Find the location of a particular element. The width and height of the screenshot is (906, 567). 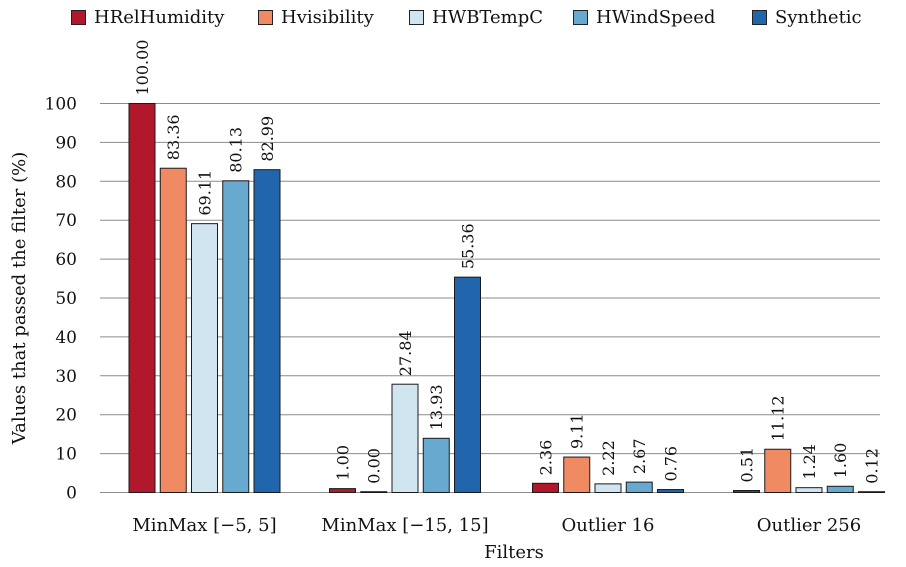

bar-value-label: 0.00 is located at coordinates (374, 466).